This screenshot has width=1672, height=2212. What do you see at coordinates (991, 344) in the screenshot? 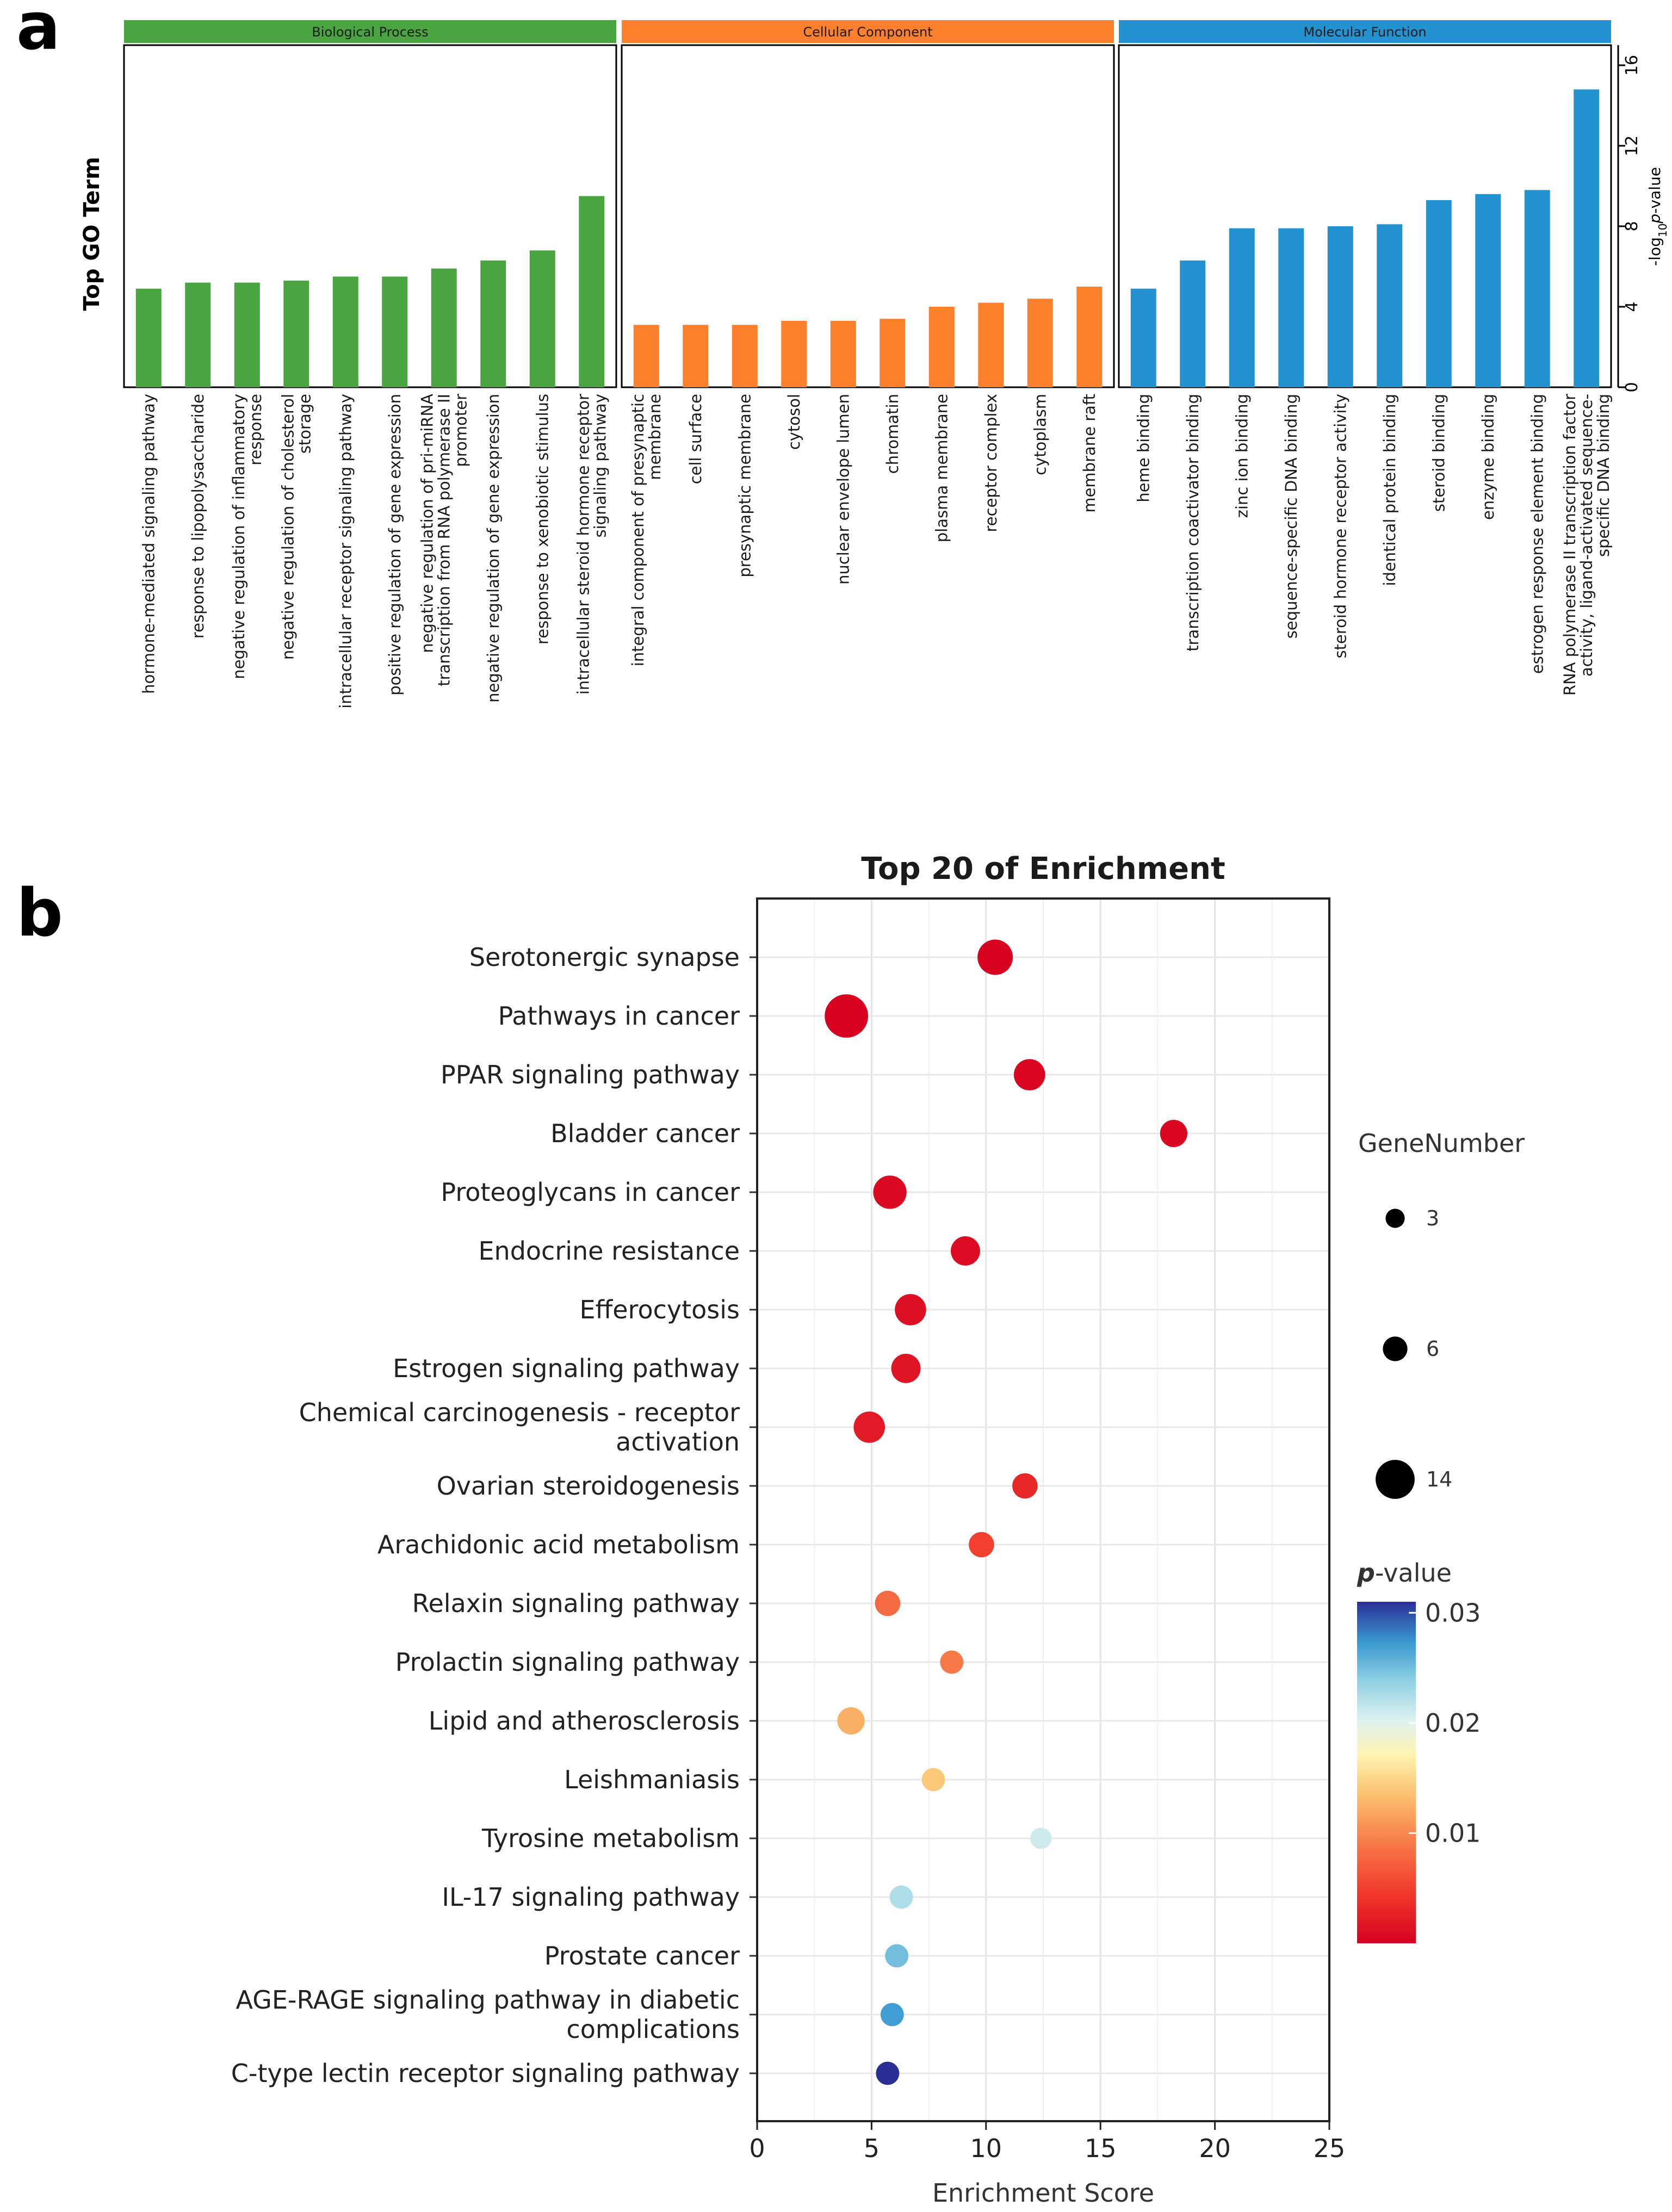
I see `bar-receptor-complex` at bounding box center [991, 344].